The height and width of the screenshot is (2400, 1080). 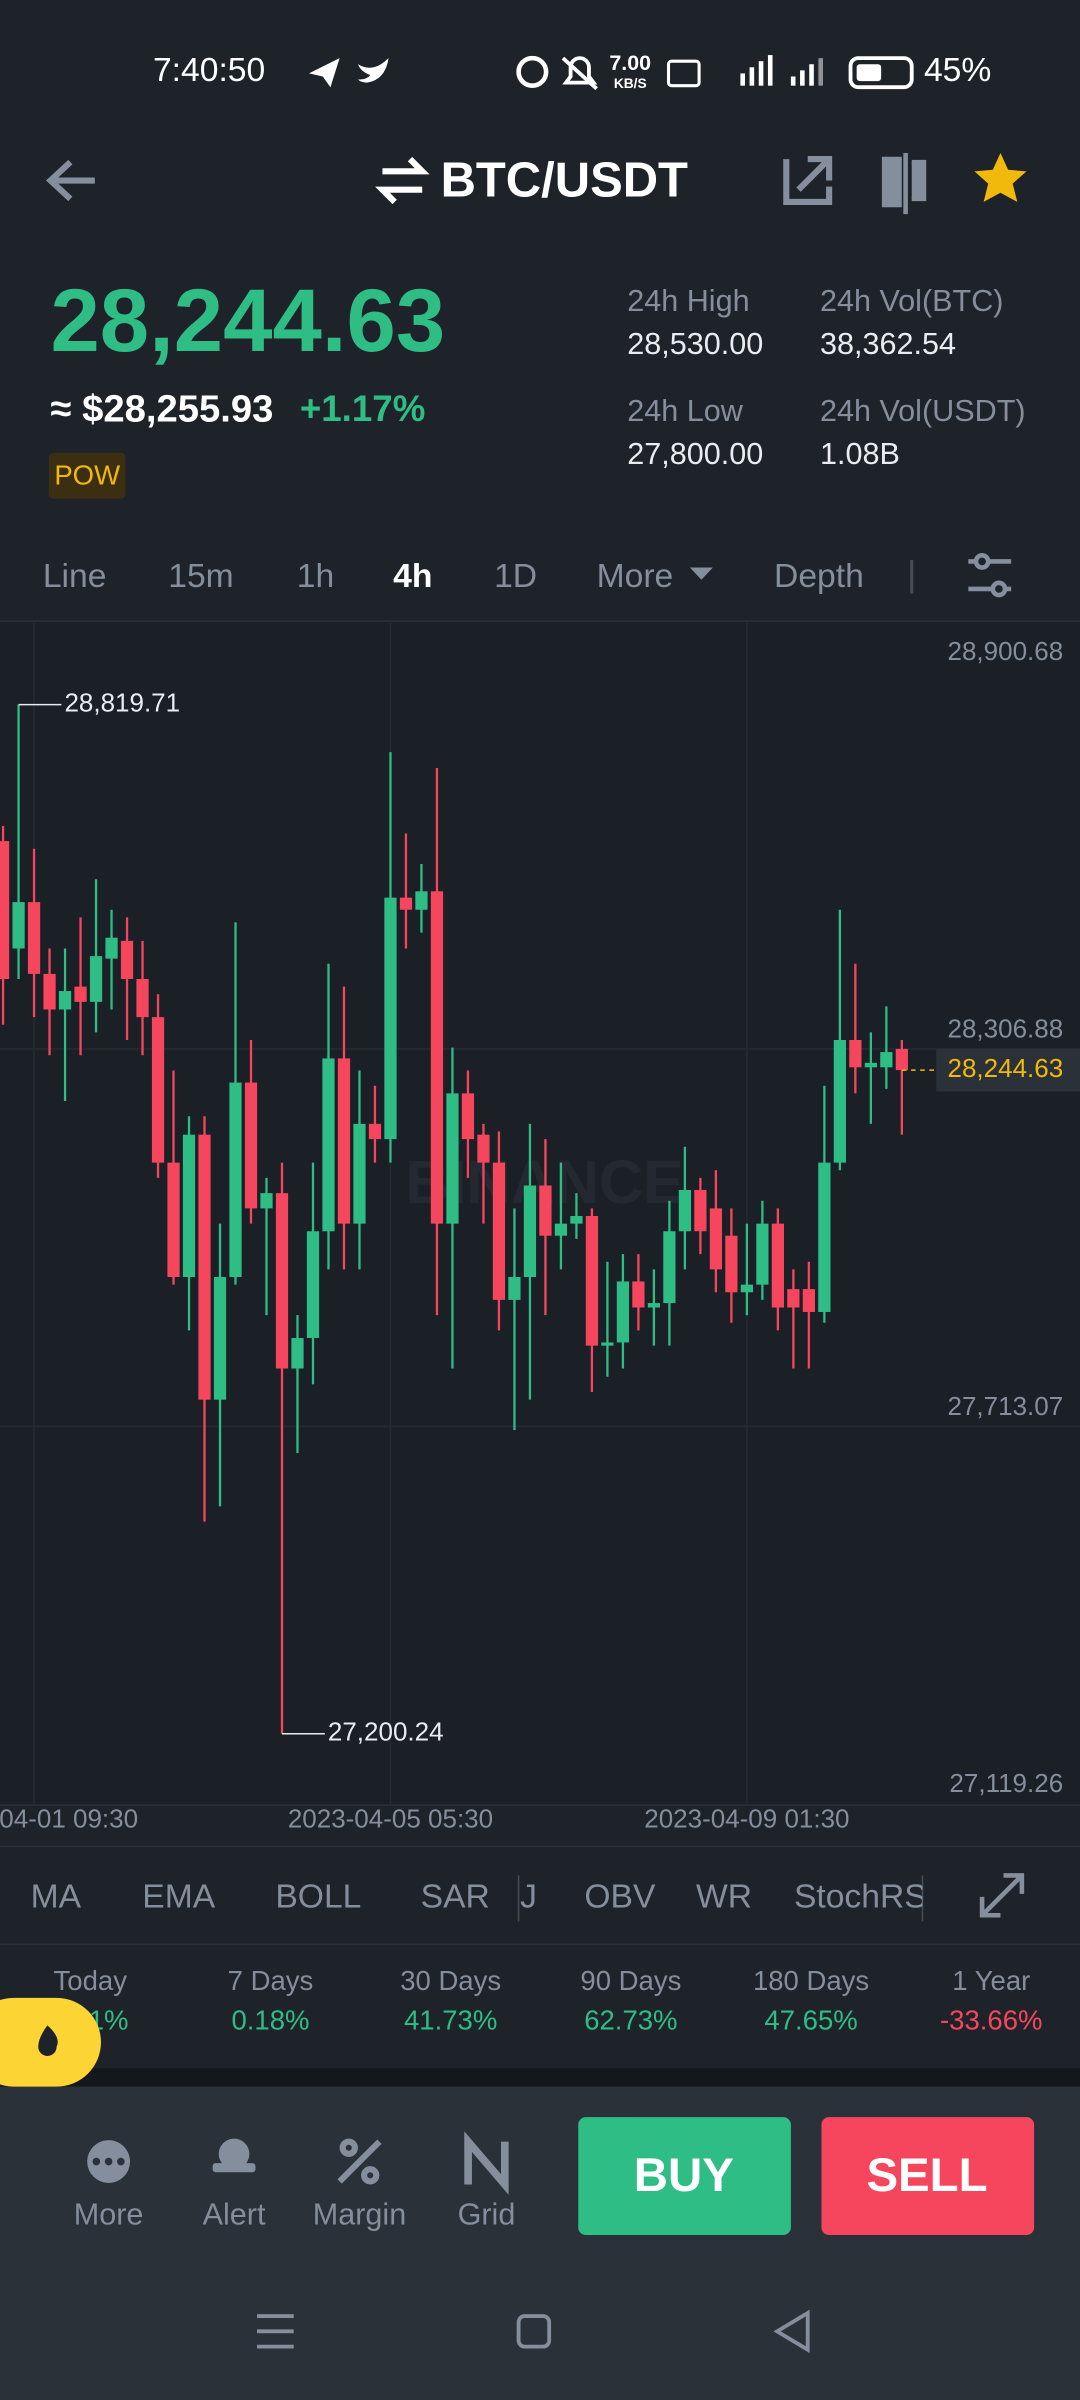 What do you see at coordinates (528, 1896) in the screenshot?
I see `indicator-tab: J` at bounding box center [528, 1896].